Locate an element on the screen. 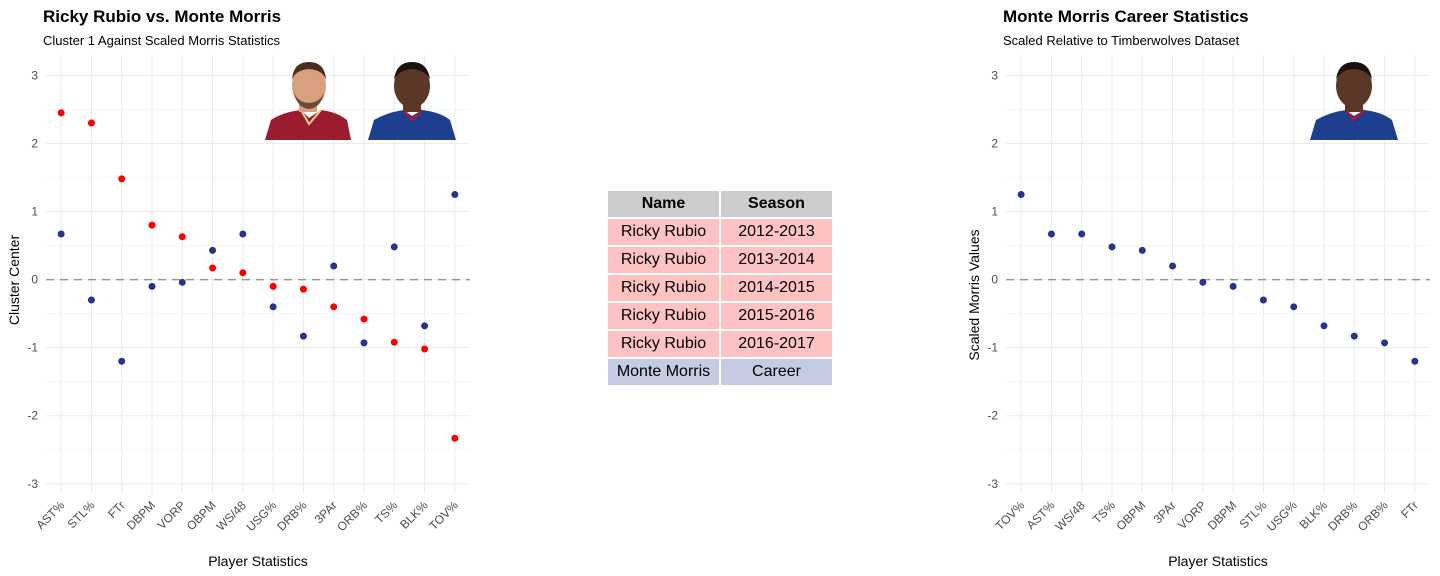  cell-season: 2013-2014 is located at coordinates (776, 260).